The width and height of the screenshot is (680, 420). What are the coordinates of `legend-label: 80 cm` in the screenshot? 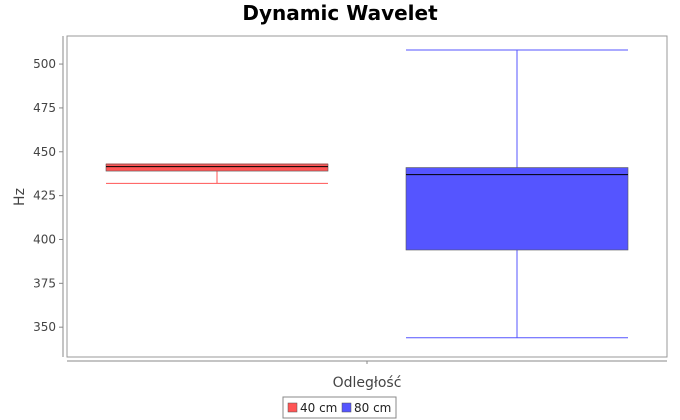 It's located at (372, 408).